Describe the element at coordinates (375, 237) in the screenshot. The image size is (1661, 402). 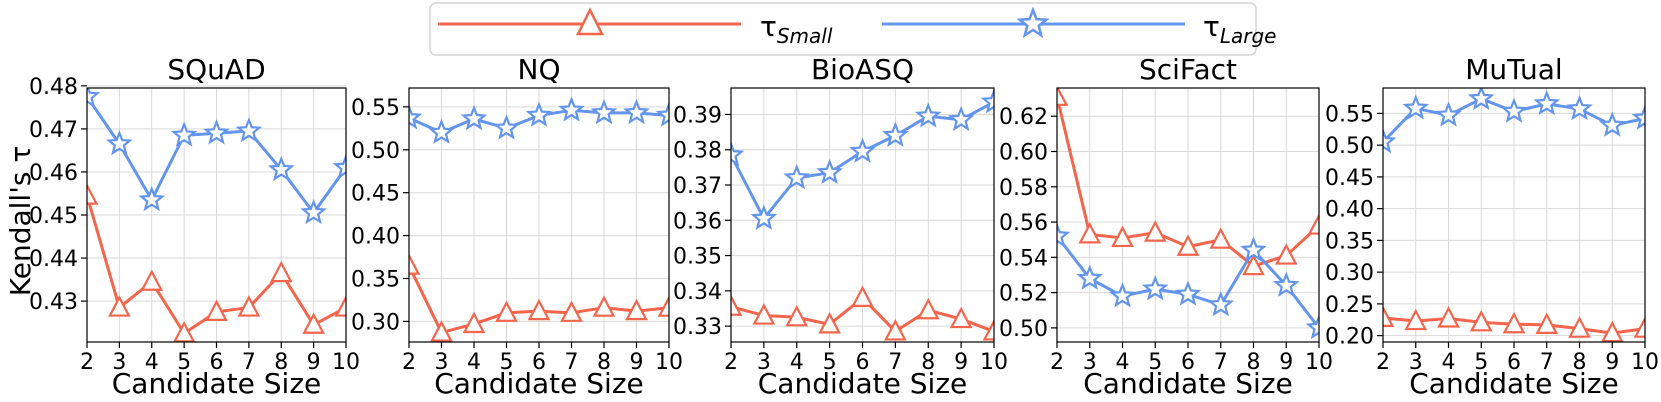
I see `y-tick-label: 0.40` at that location.